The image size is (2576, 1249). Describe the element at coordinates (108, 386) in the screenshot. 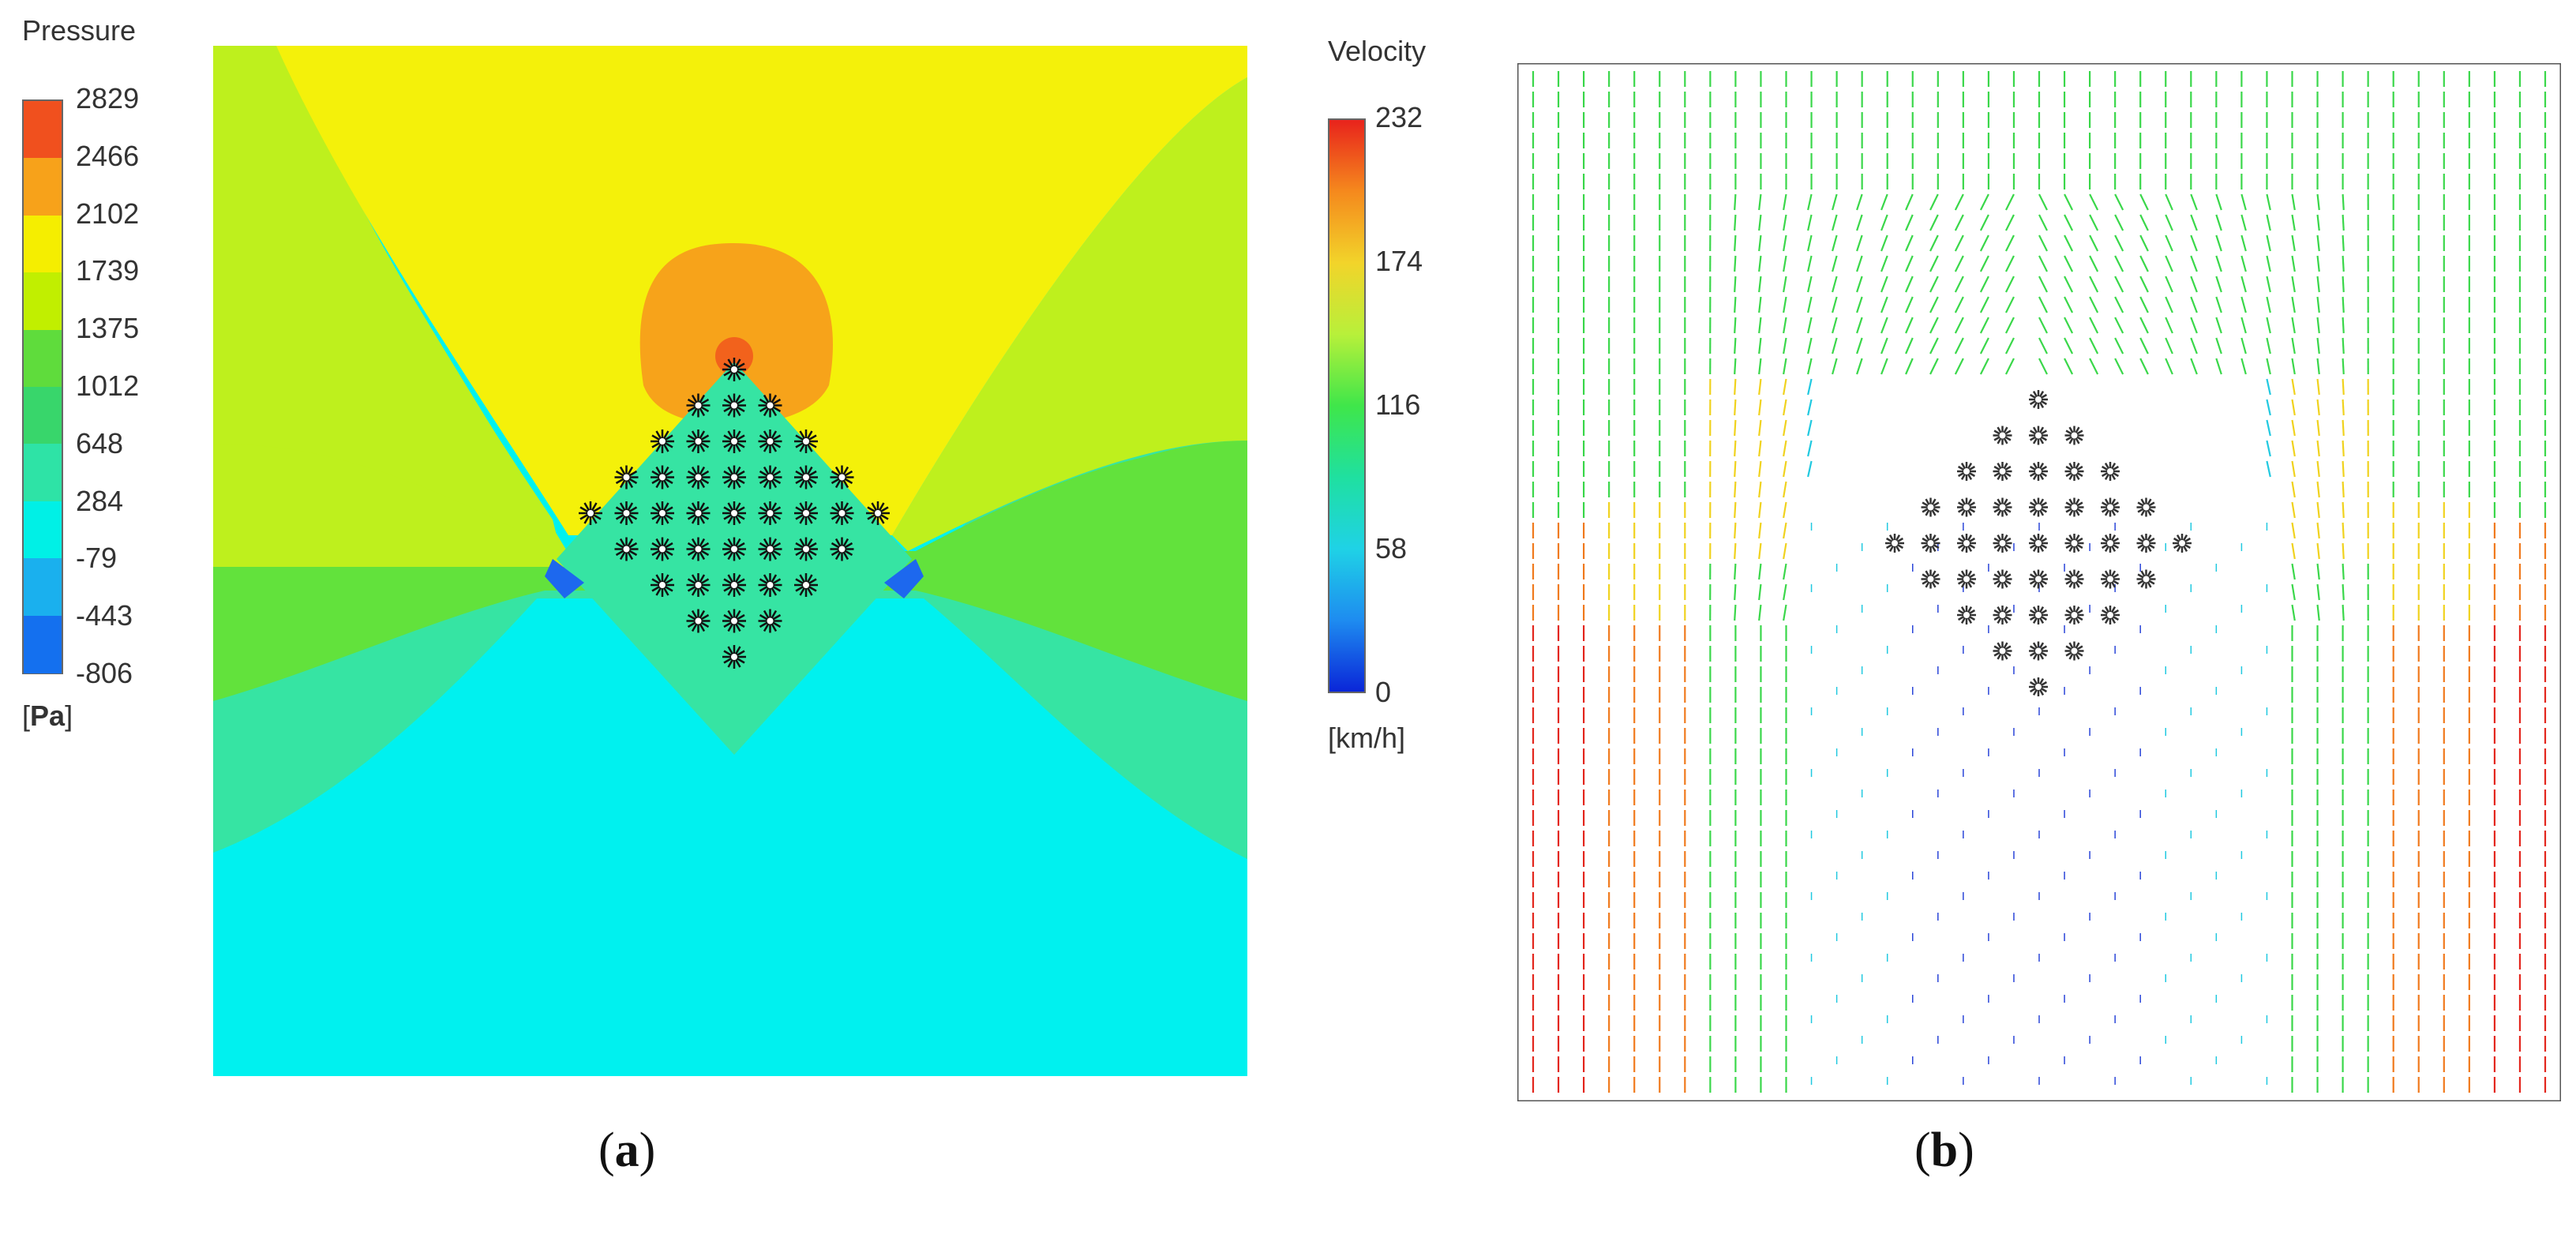

I see `pressure-tick-label: 1012` at that location.